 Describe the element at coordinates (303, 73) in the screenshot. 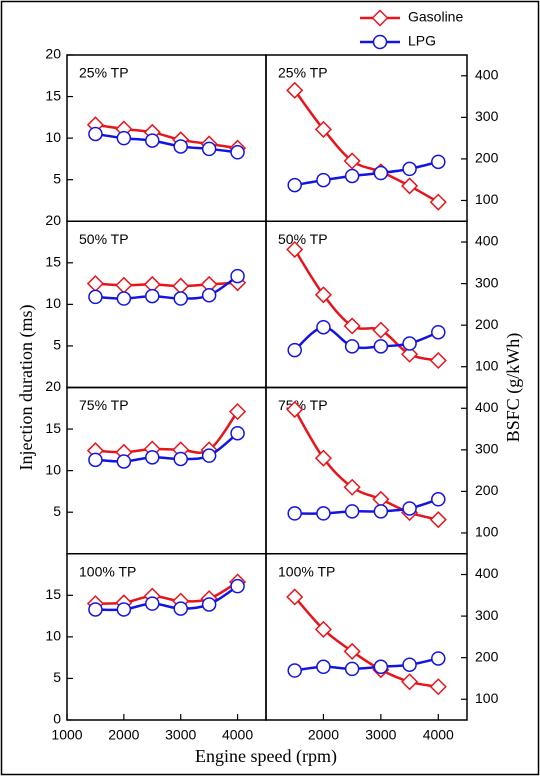

I see `panel-label: 25% TP` at that location.